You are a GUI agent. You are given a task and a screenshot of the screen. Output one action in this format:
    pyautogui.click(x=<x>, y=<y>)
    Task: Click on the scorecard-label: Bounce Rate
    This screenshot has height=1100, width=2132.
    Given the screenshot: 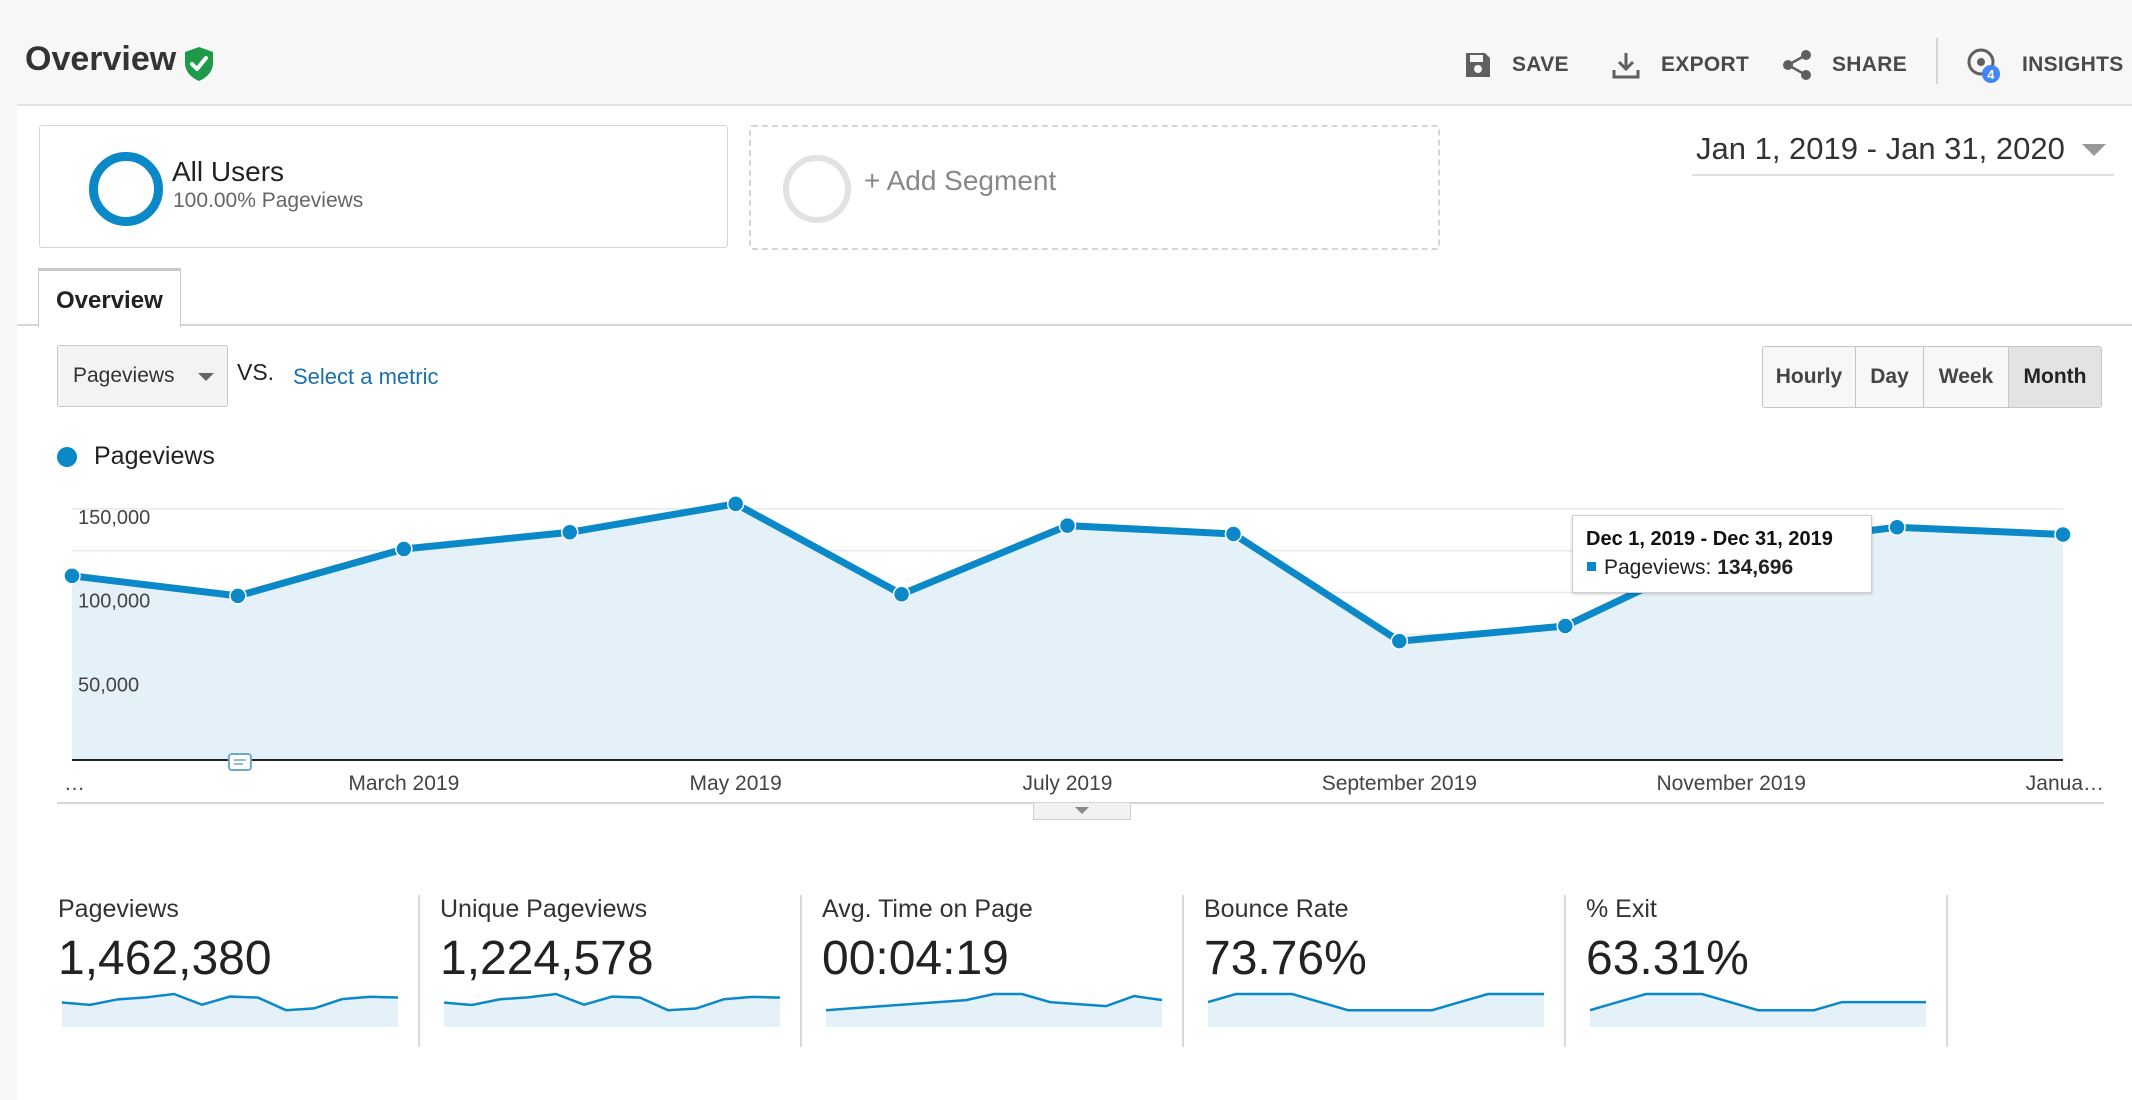 What is the action you would take?
    pyautogui.click(x=1276, y=909)
    